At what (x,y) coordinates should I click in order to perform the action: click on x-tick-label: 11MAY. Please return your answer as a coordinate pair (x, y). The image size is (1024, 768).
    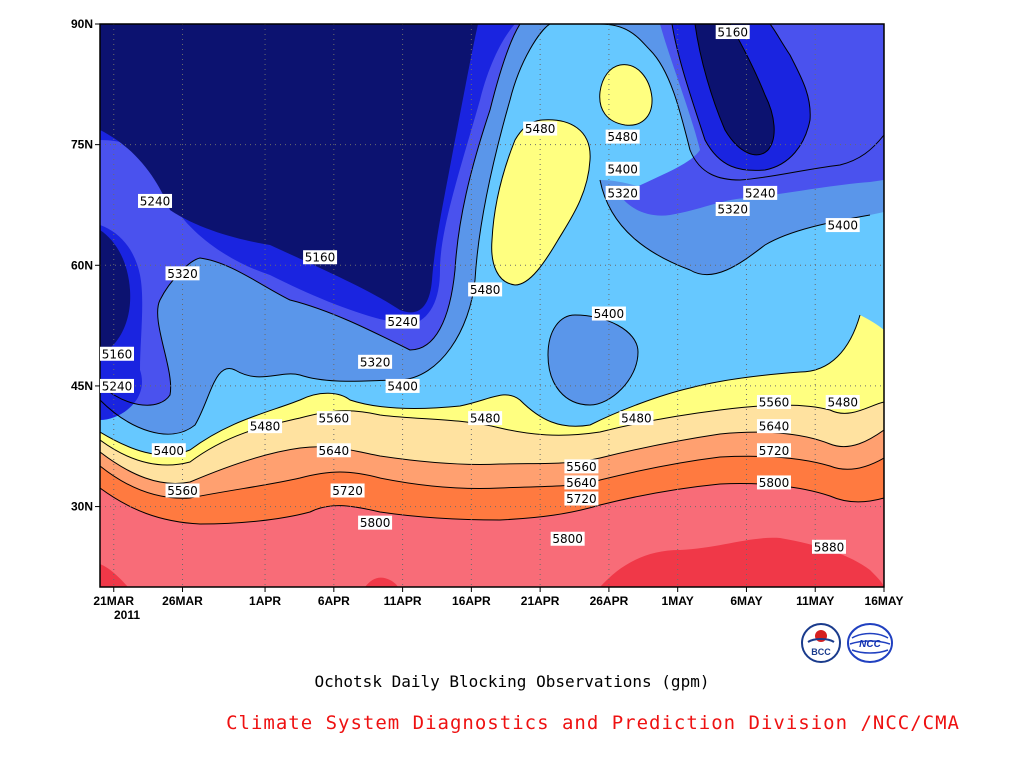
    Looking at the image, I should click on (815, 601).